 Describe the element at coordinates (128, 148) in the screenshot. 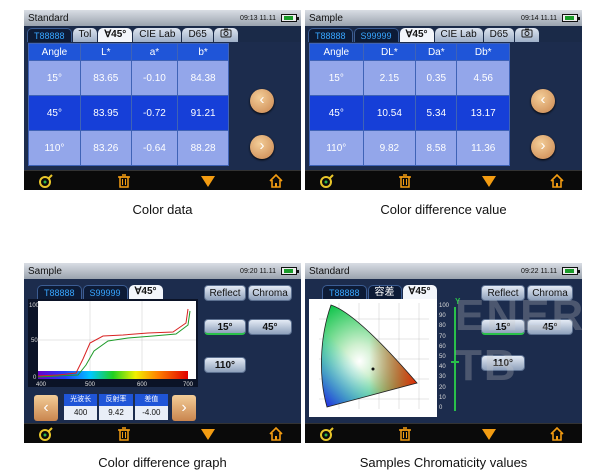

I see `table-row: 110° 83.26 -0.64 88.28` at that location.